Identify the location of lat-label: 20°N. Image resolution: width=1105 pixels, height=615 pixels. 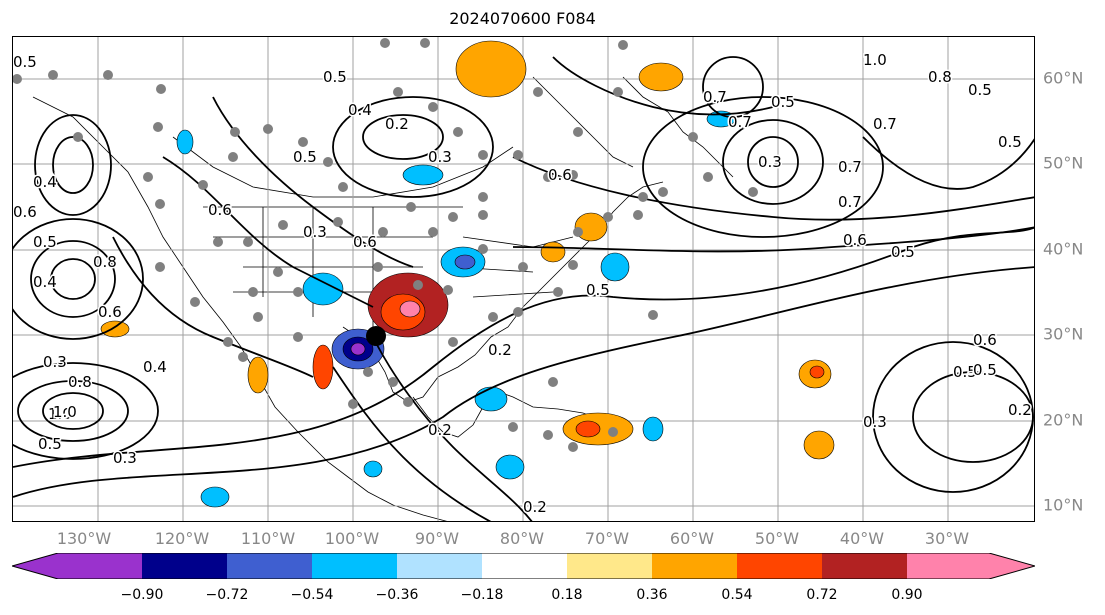
(1063, 420).